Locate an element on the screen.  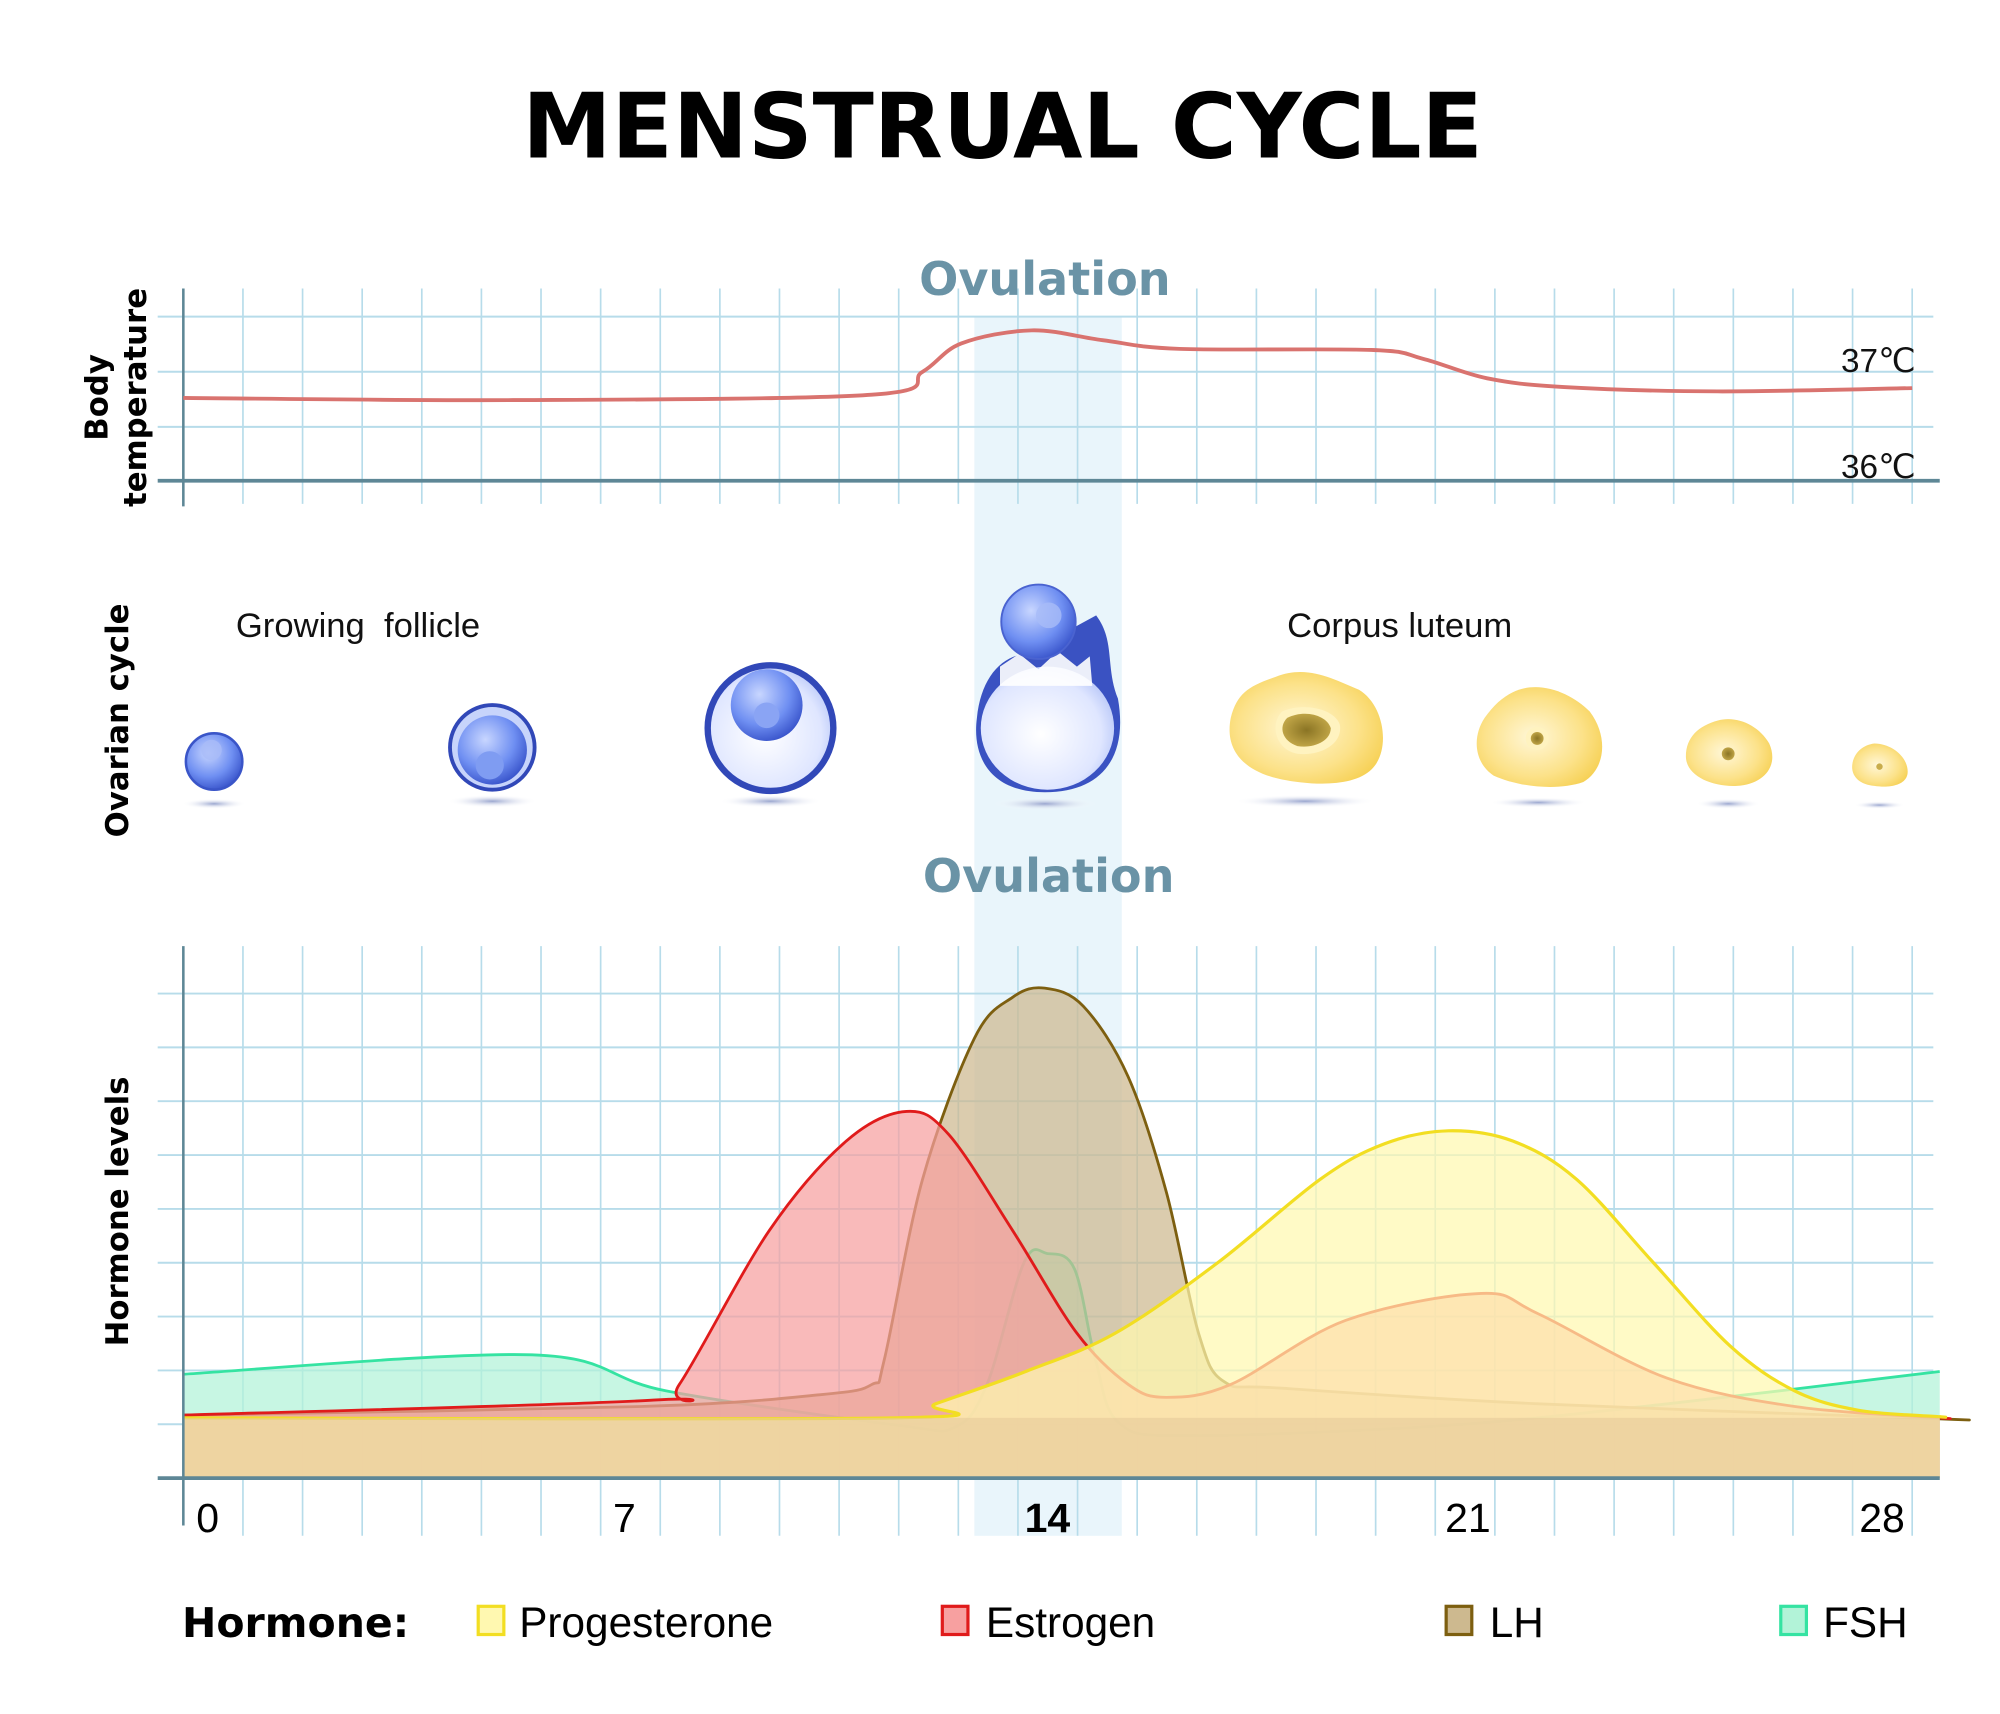
temperature-curve is located at coordinates (1048, 365).